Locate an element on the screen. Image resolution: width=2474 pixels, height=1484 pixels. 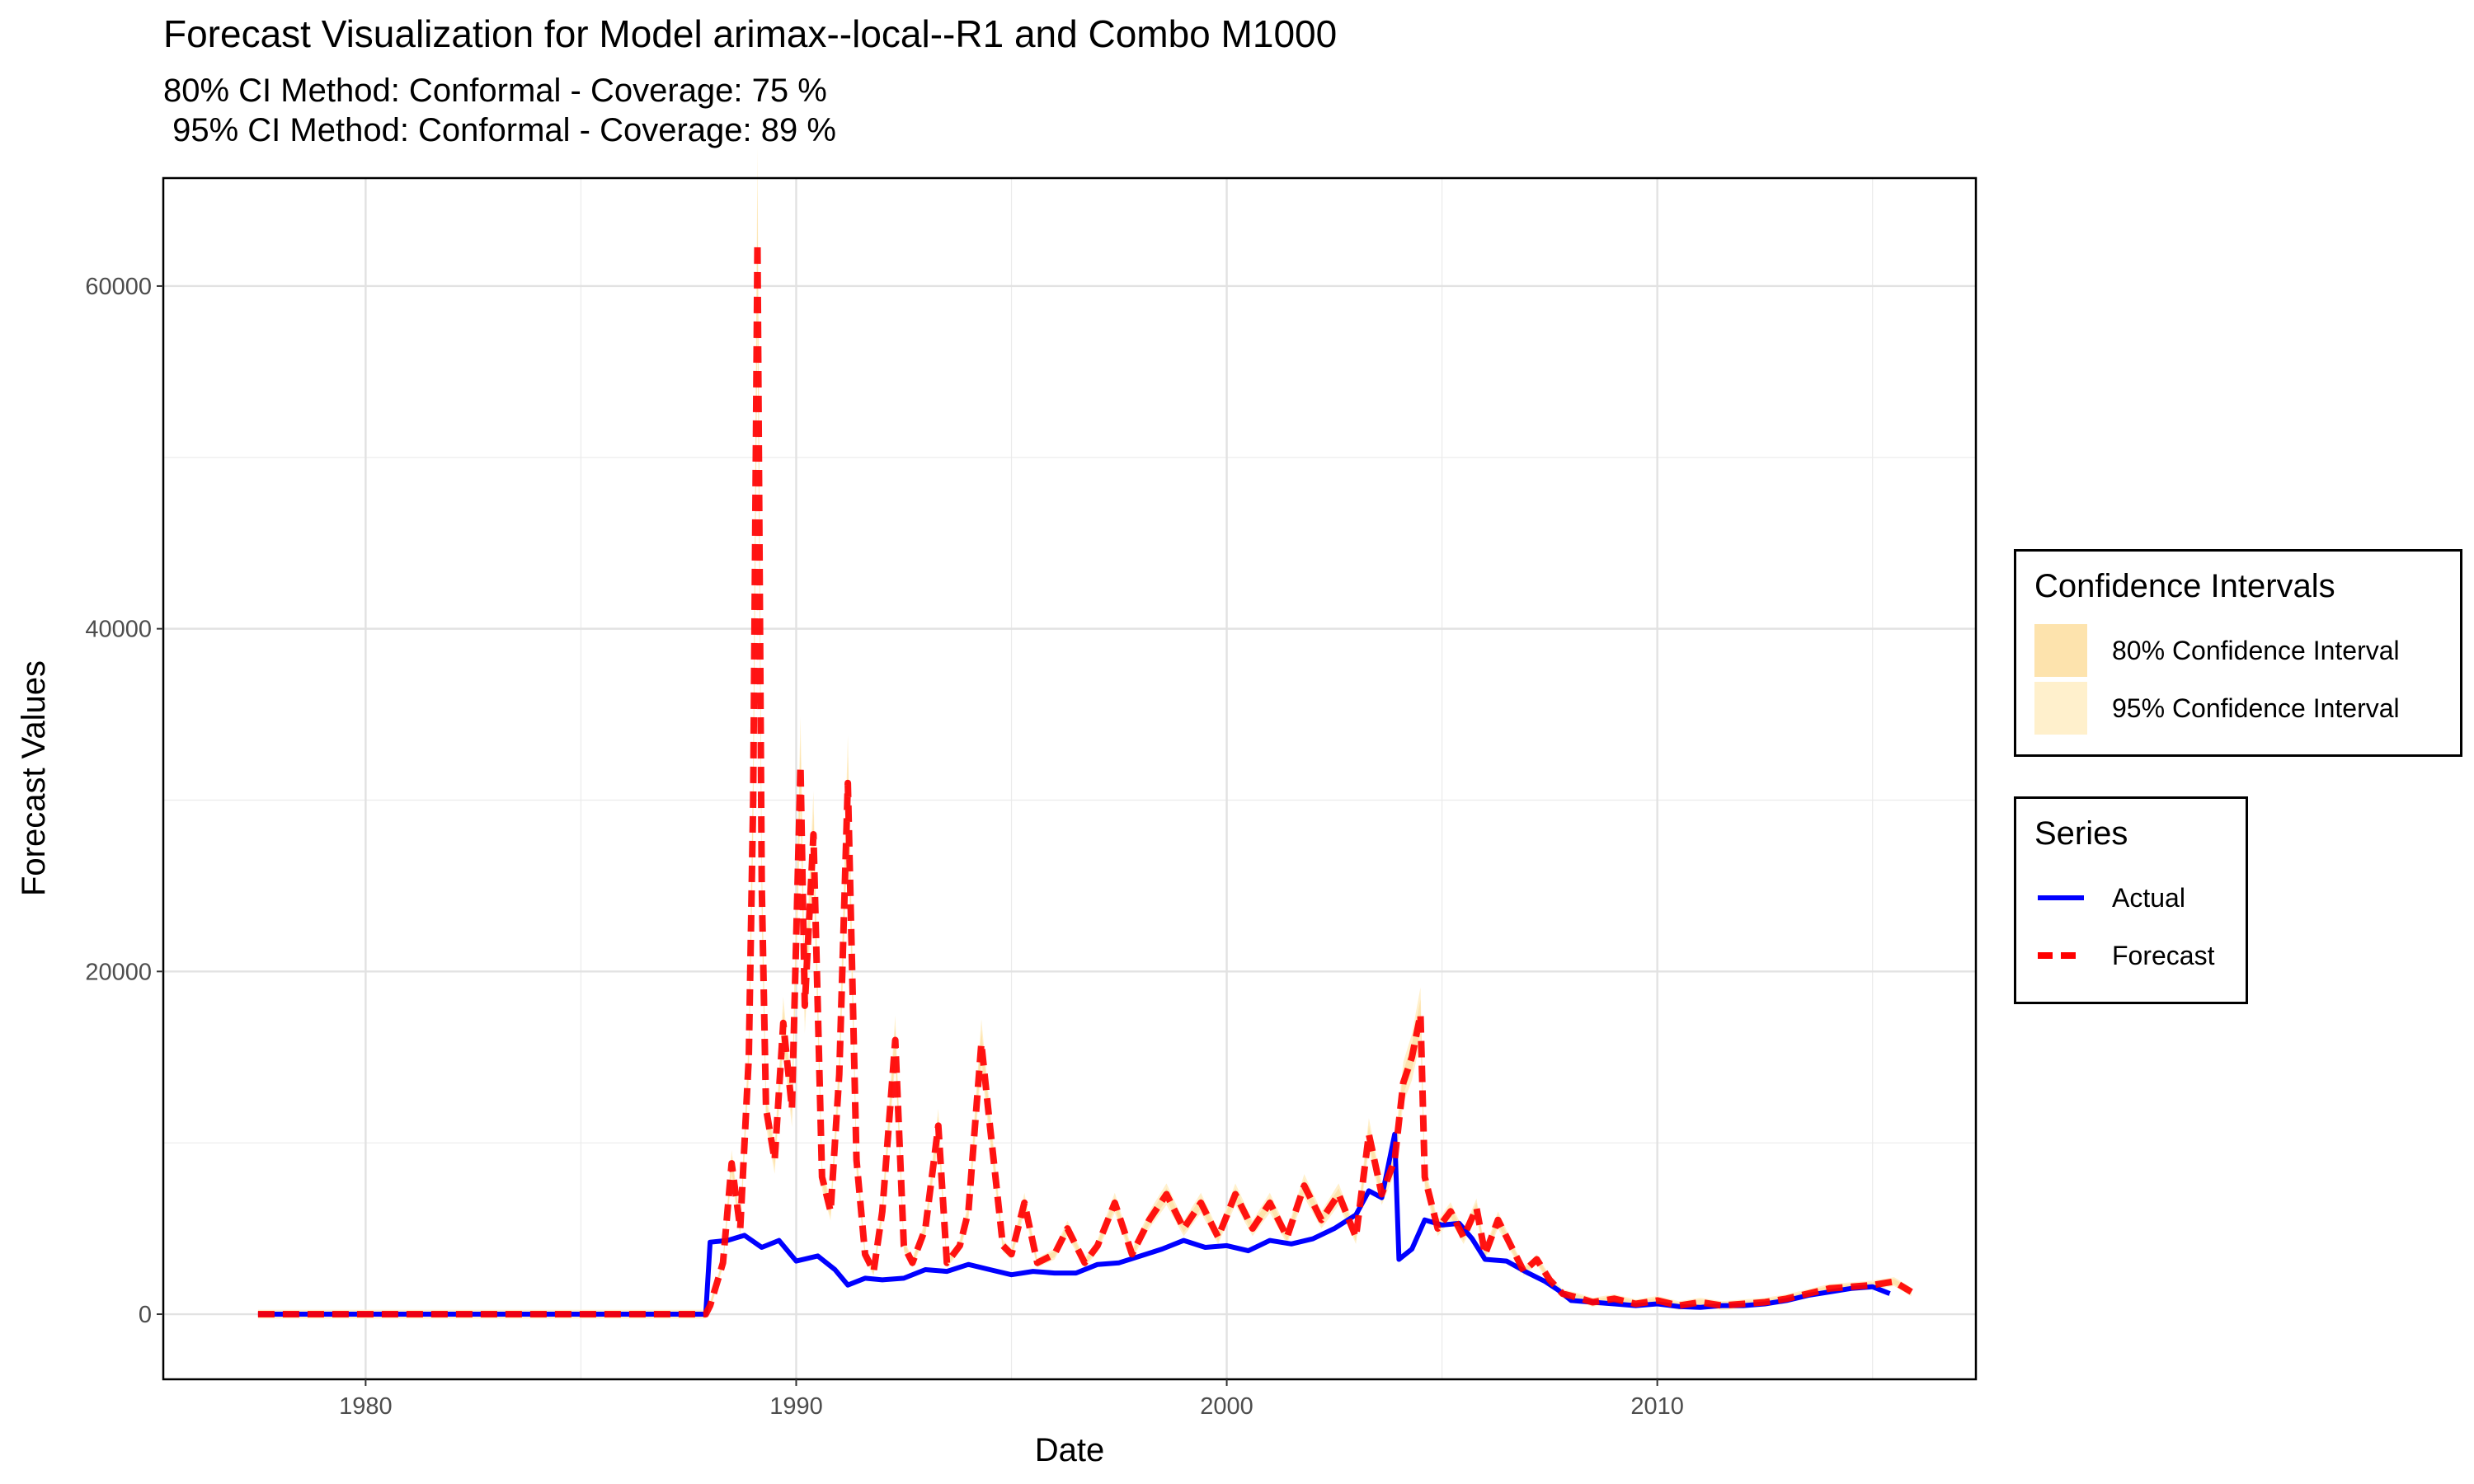
legend-item-ci95: 95% Confidence Interval is located at coordinates (2217, 708).